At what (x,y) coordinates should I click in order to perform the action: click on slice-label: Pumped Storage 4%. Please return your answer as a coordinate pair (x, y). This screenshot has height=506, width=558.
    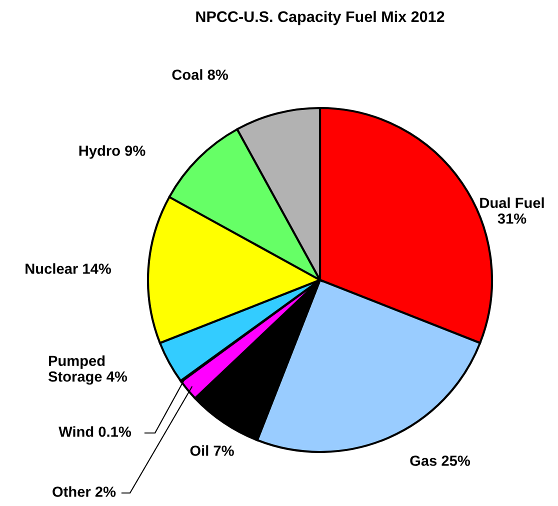
    Looking at the image, I should click on (88, 370).